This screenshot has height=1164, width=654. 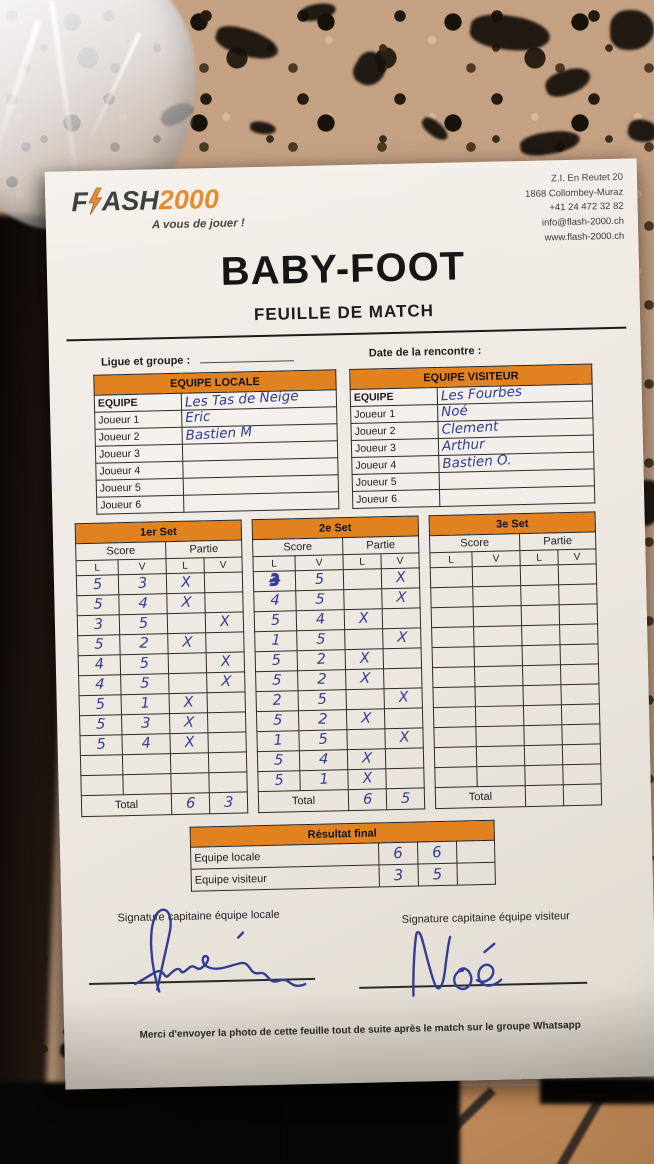 I want to click on visitor-captain-signature, so click(x=457, y=963).